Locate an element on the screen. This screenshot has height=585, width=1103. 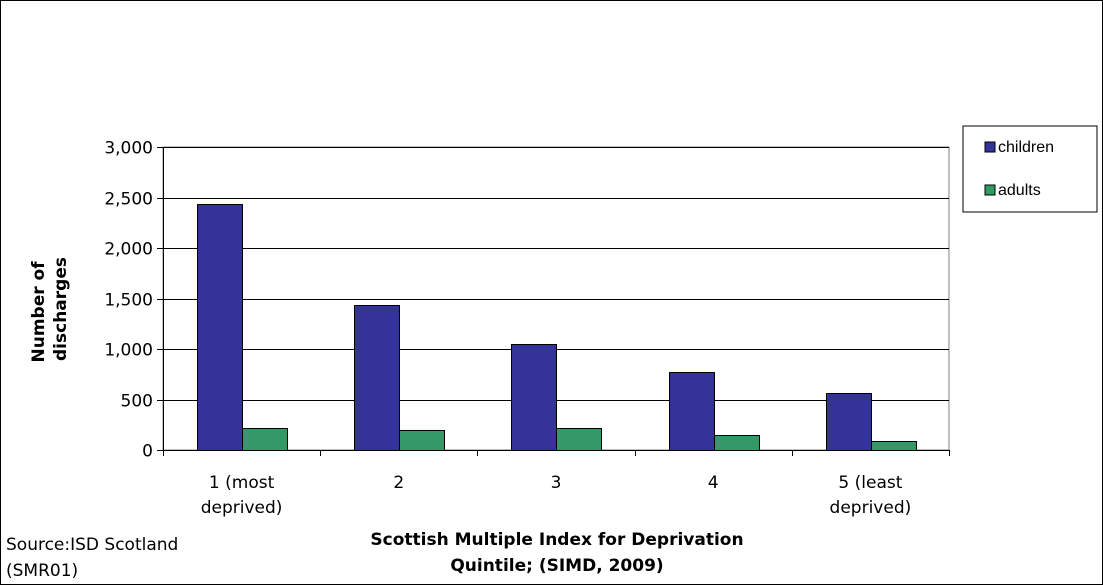
legend-swatch-children is located at coordinates (990, 147).